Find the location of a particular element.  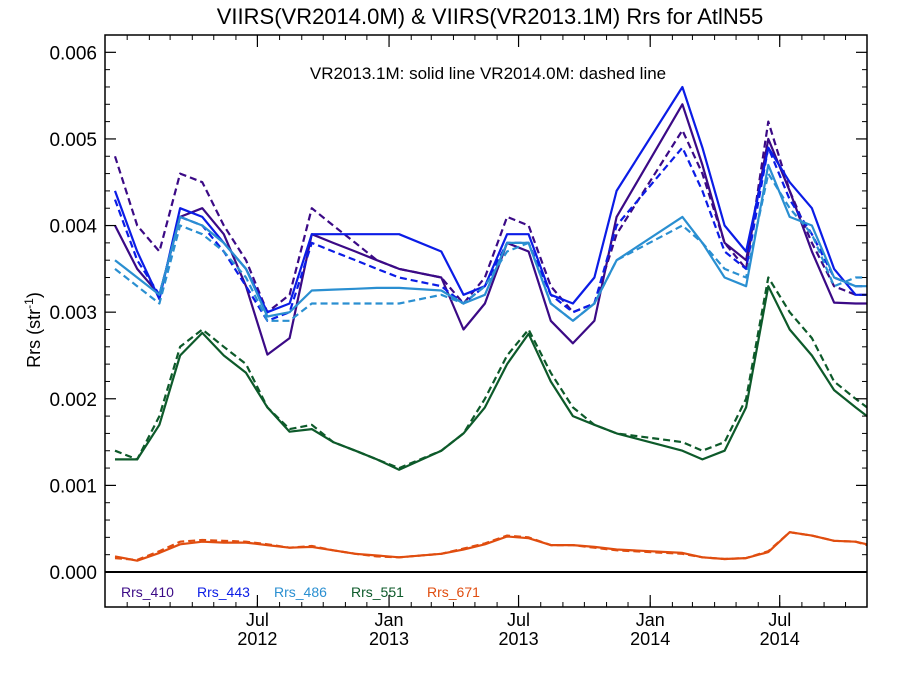

series-line-rrs_671-dashed is located at coordinates (491, 546).